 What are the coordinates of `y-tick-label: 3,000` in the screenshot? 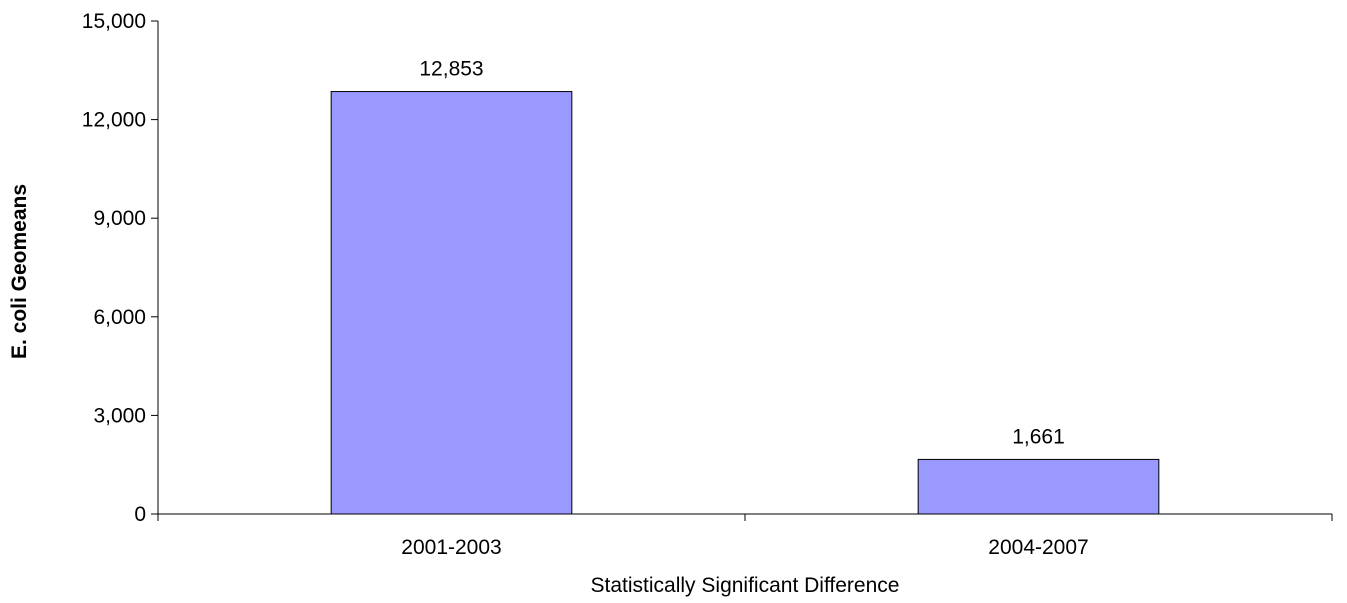 It's located at (119, 415).